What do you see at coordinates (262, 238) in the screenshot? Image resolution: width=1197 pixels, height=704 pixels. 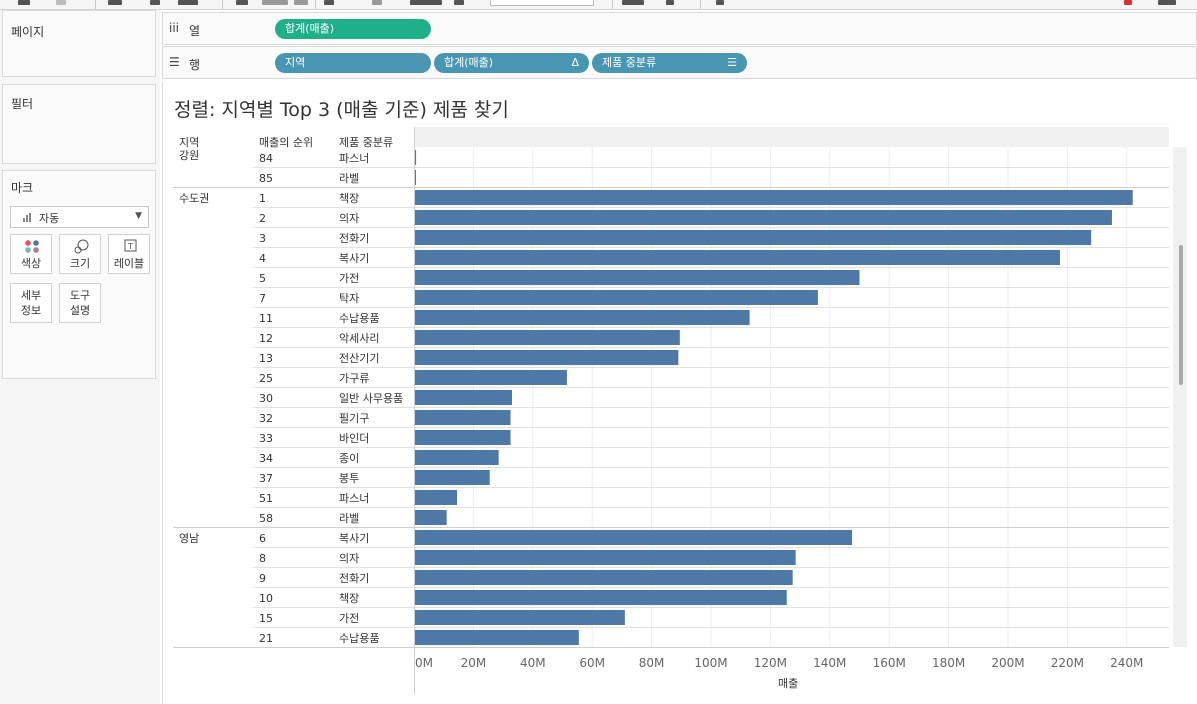 I see `rank-label: 3` at bounding box center [262, 238].